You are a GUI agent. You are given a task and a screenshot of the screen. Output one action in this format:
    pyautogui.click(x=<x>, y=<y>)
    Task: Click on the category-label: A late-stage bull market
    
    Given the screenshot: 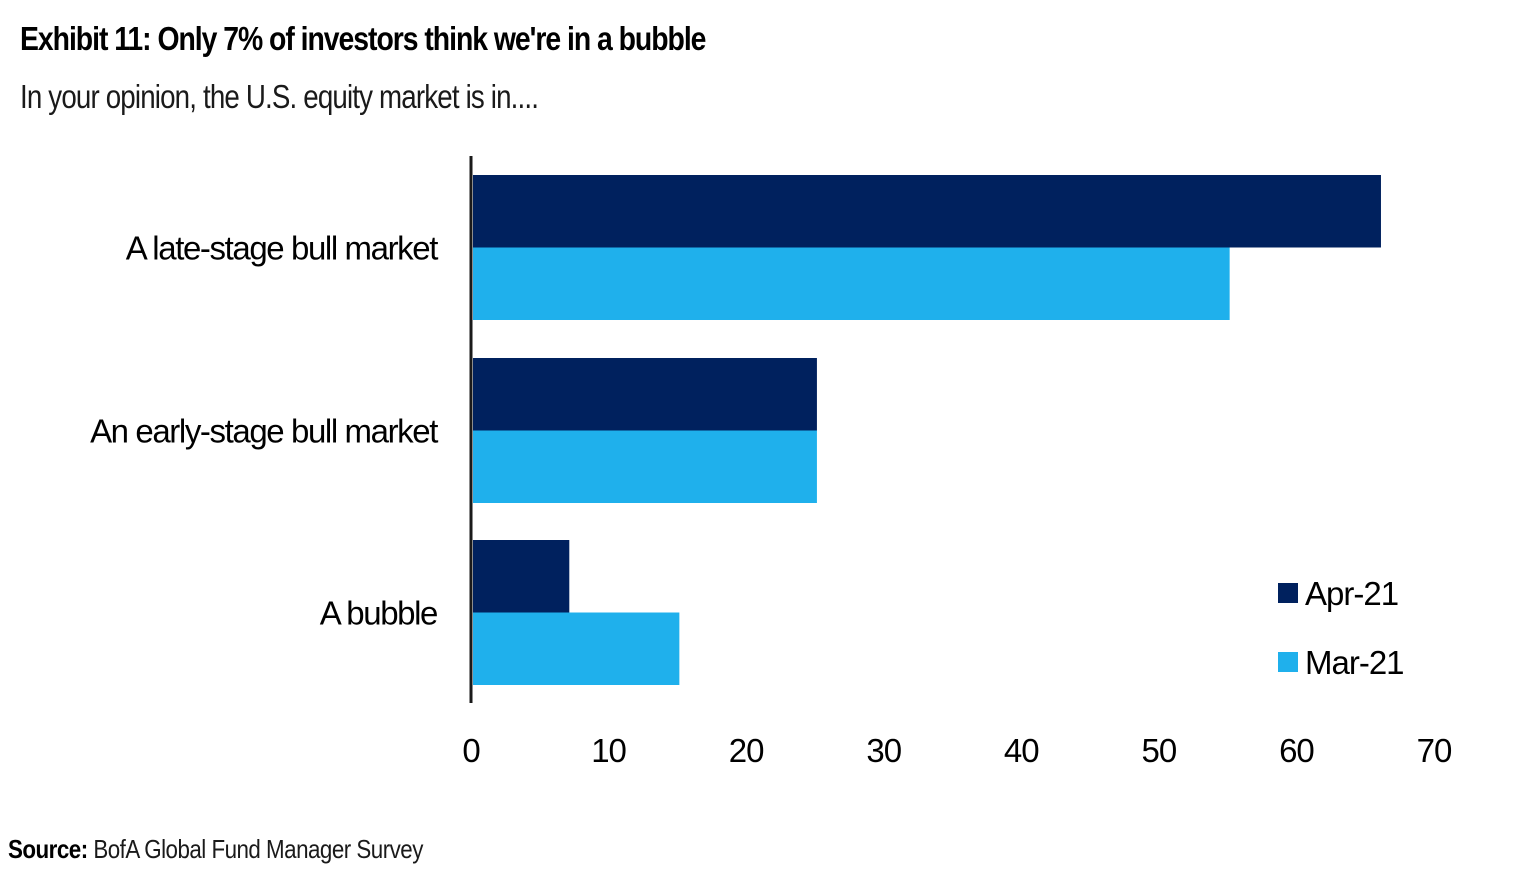 What is the action you would take?
    pyautogui.click(x=282, y=248)
    